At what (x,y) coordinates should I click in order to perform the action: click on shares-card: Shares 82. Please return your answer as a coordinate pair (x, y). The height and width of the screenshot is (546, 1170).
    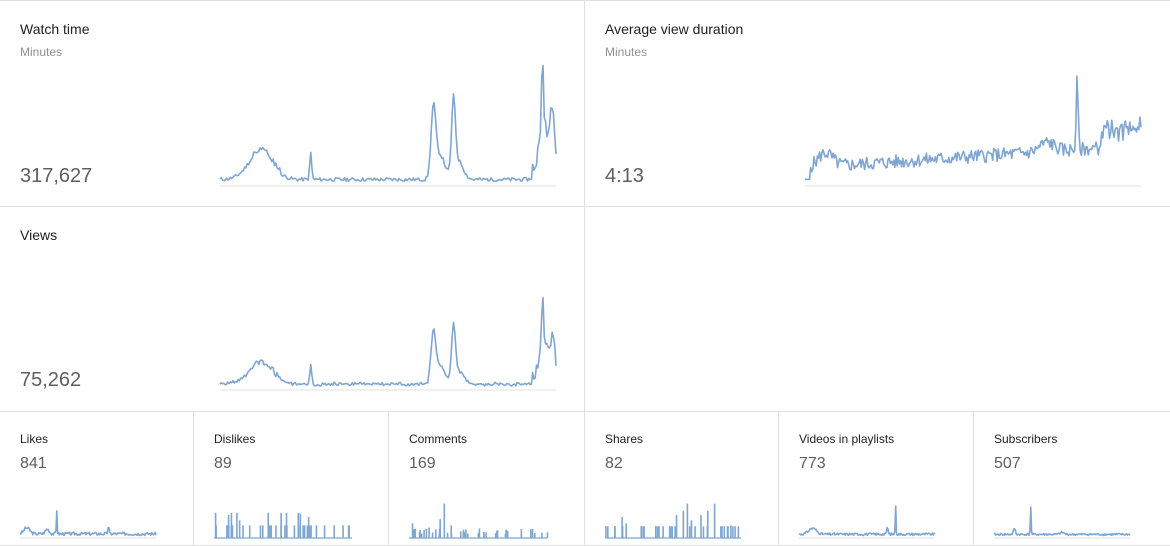
    Looking at the image, I should click on (681, 478).